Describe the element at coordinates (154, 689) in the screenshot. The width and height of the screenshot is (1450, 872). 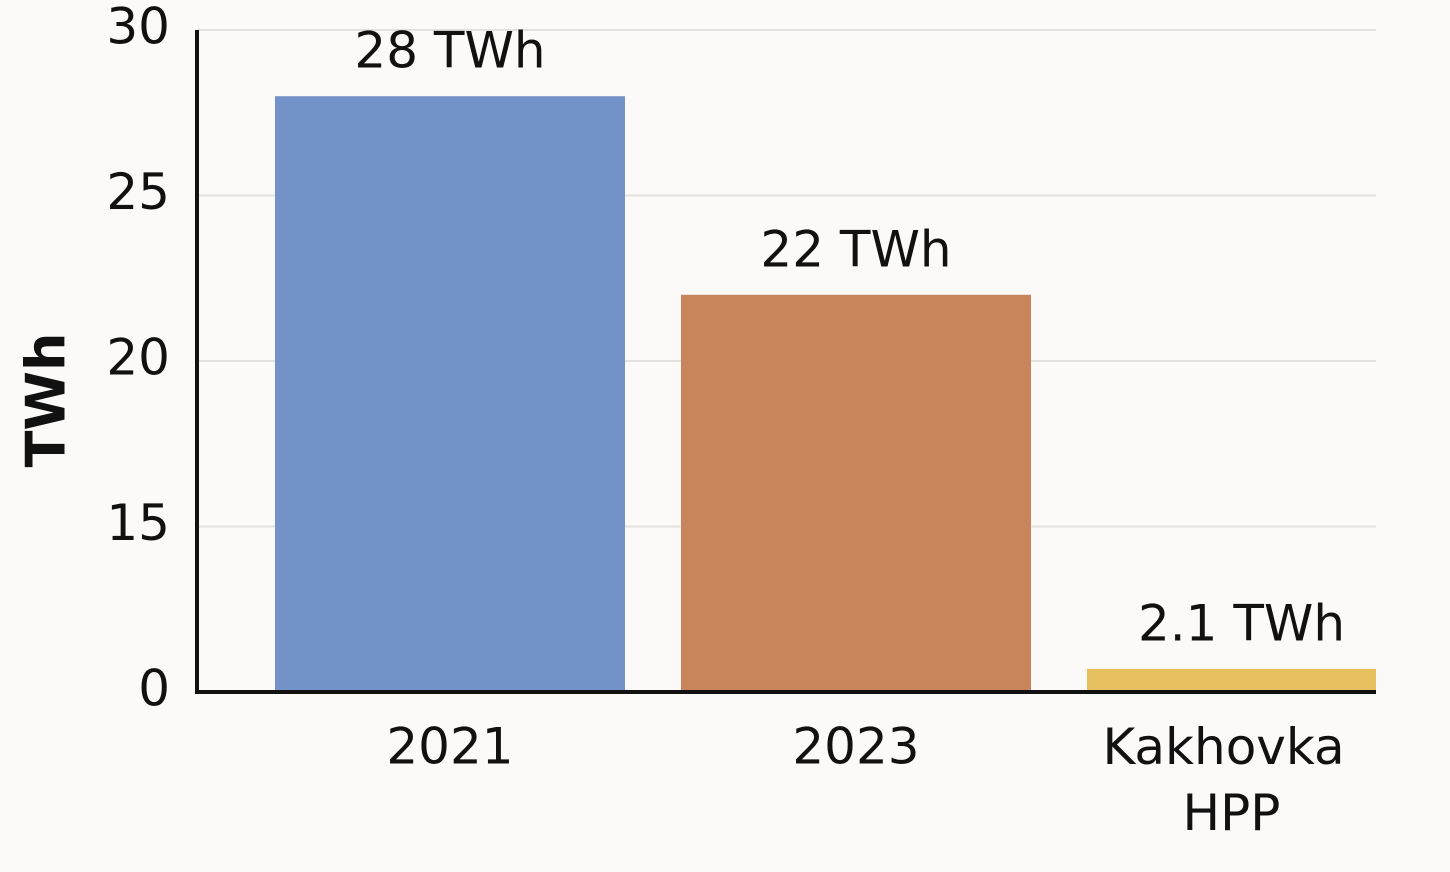
I see `y-tick-label: 0` at that location.